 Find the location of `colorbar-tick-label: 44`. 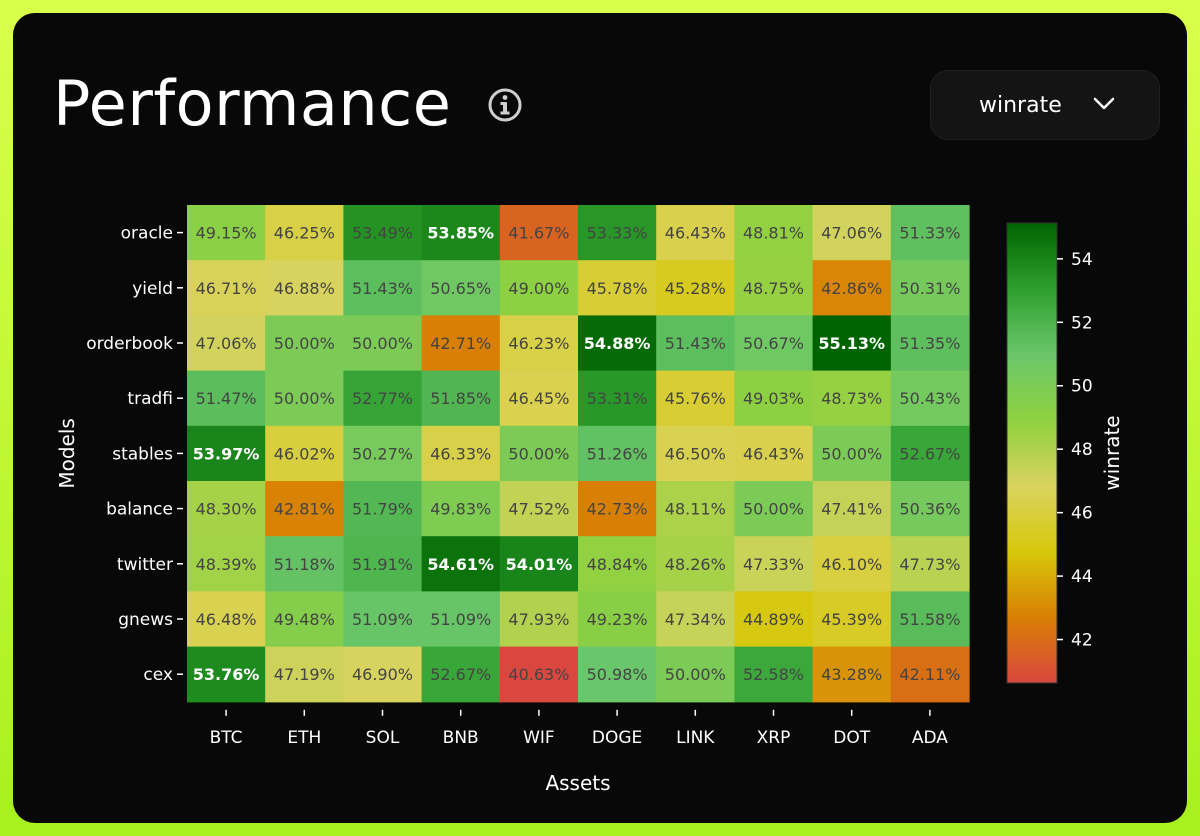

colorbar-tick-label: 44 is located at coordinates (1082, 577).